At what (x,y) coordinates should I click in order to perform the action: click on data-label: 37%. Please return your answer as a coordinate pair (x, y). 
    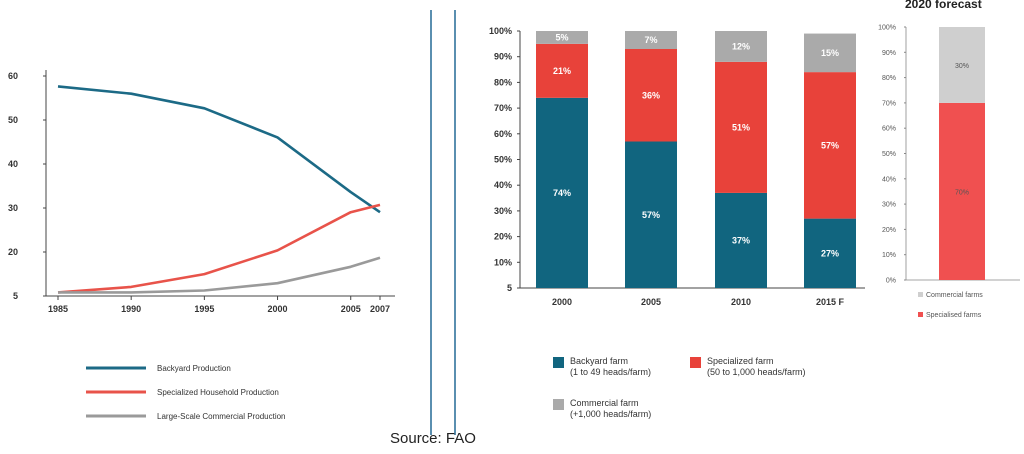
    Looking at the image, I should click on (741, 240).